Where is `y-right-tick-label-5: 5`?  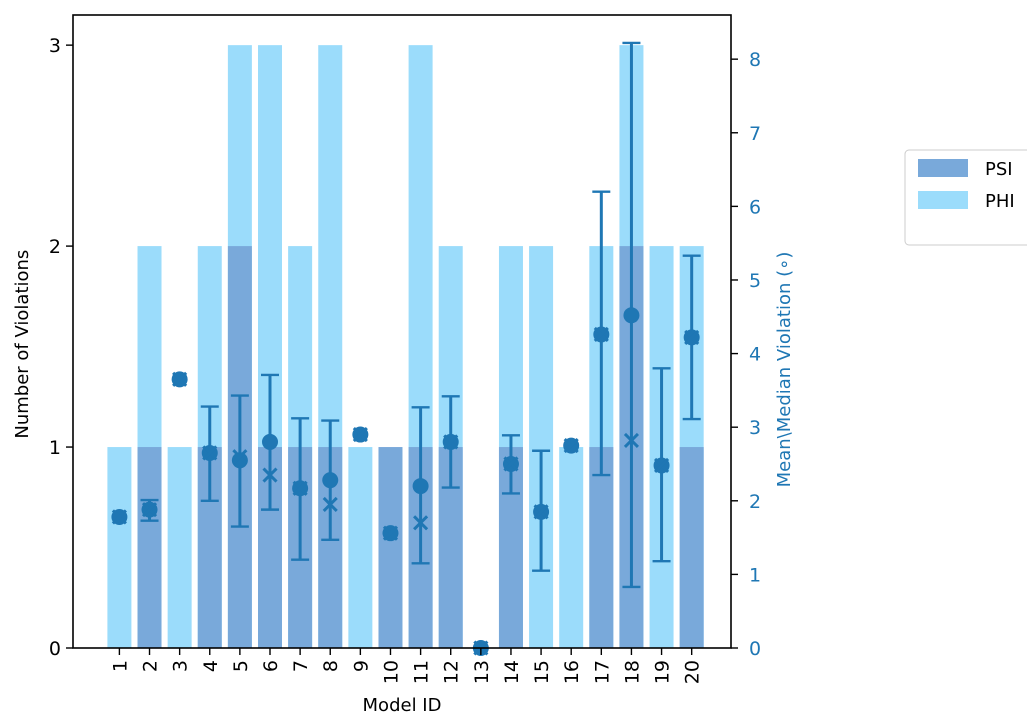 y-right-tick-label-5: 5 is located at coordinates (755, 281).